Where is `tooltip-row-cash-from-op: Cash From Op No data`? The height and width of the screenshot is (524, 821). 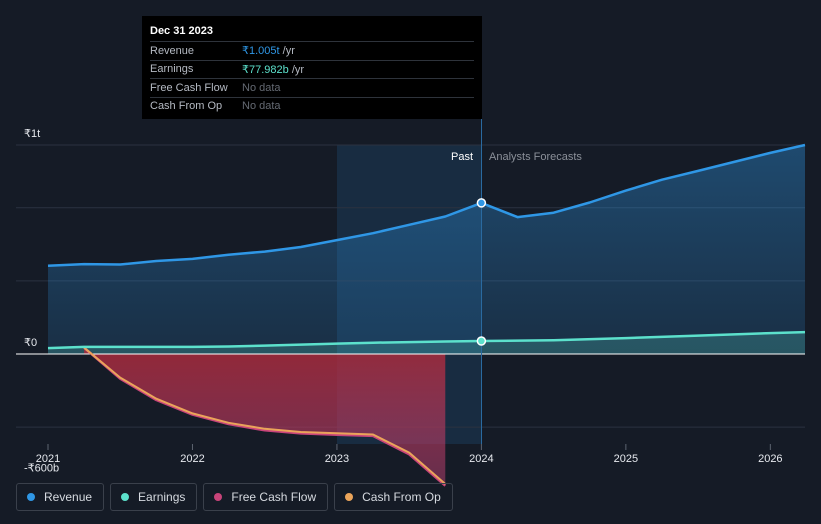
tooltip-row-cash-from-op: Cash From Op No data is located at coordinates (312, 106).